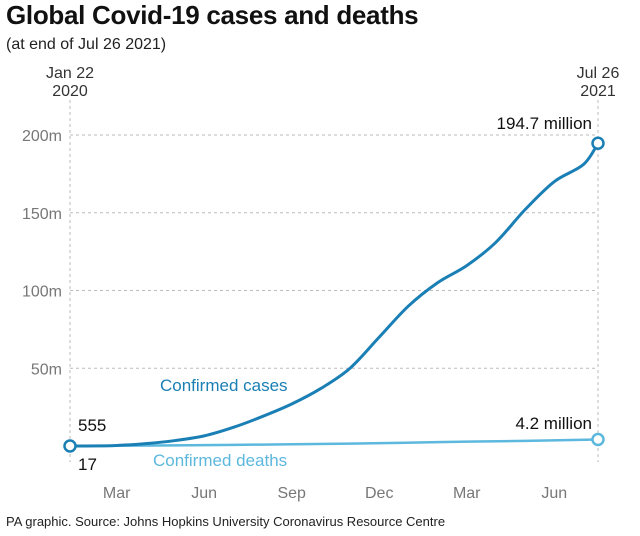 Image resolution: width=640 pixels, height=536 pixels. Describe the element at coordinates (70, 73) in the screenshot. I see `x-start-label: Jan 22` at that location.